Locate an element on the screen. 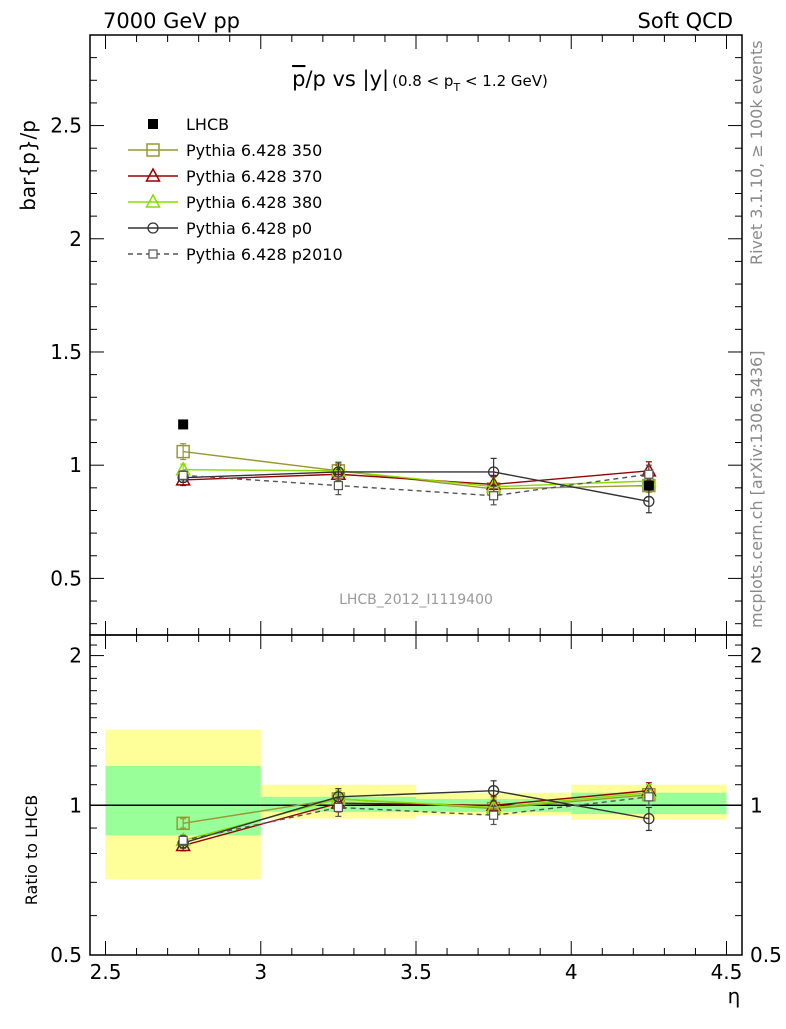  header-process-label: Soft QCD is located at coordinates (685, 21).